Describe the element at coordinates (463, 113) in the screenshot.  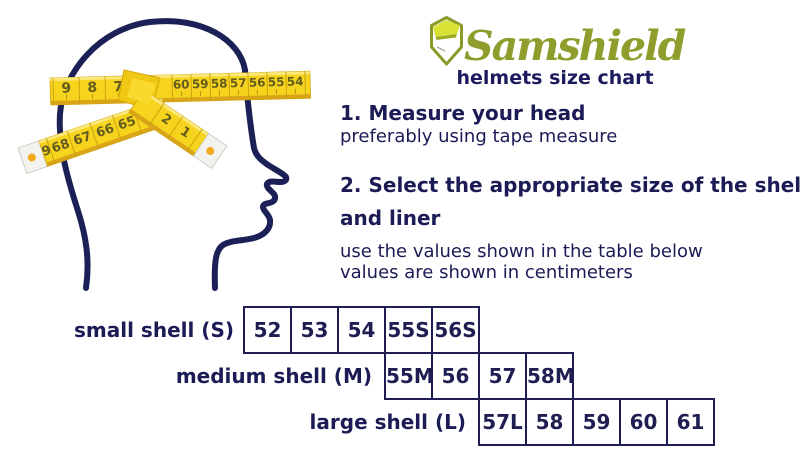
I see `step1-title: 1. Measure your head` at that location.